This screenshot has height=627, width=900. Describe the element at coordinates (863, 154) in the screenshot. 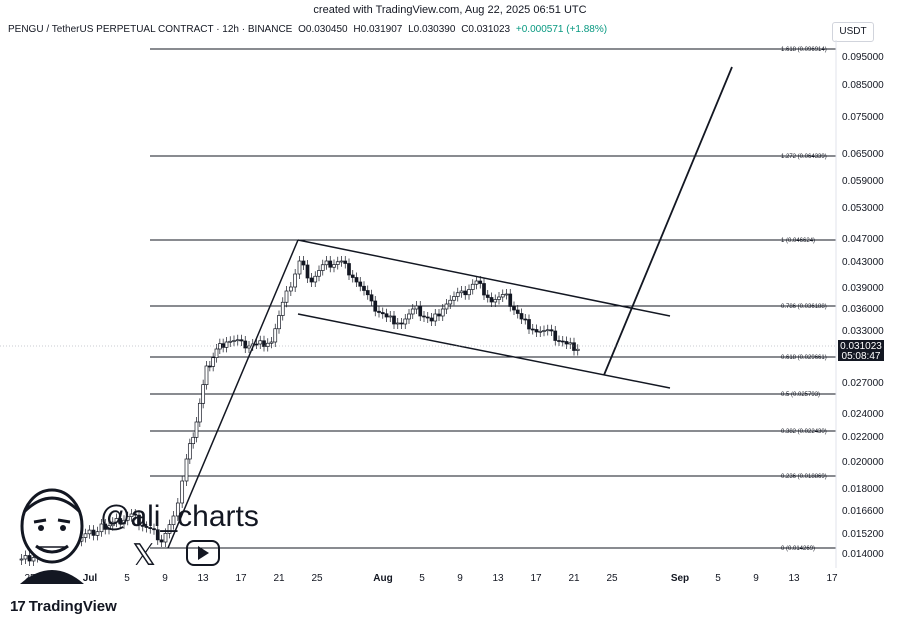

I see `price-axis-label: 0.065000` at that location.